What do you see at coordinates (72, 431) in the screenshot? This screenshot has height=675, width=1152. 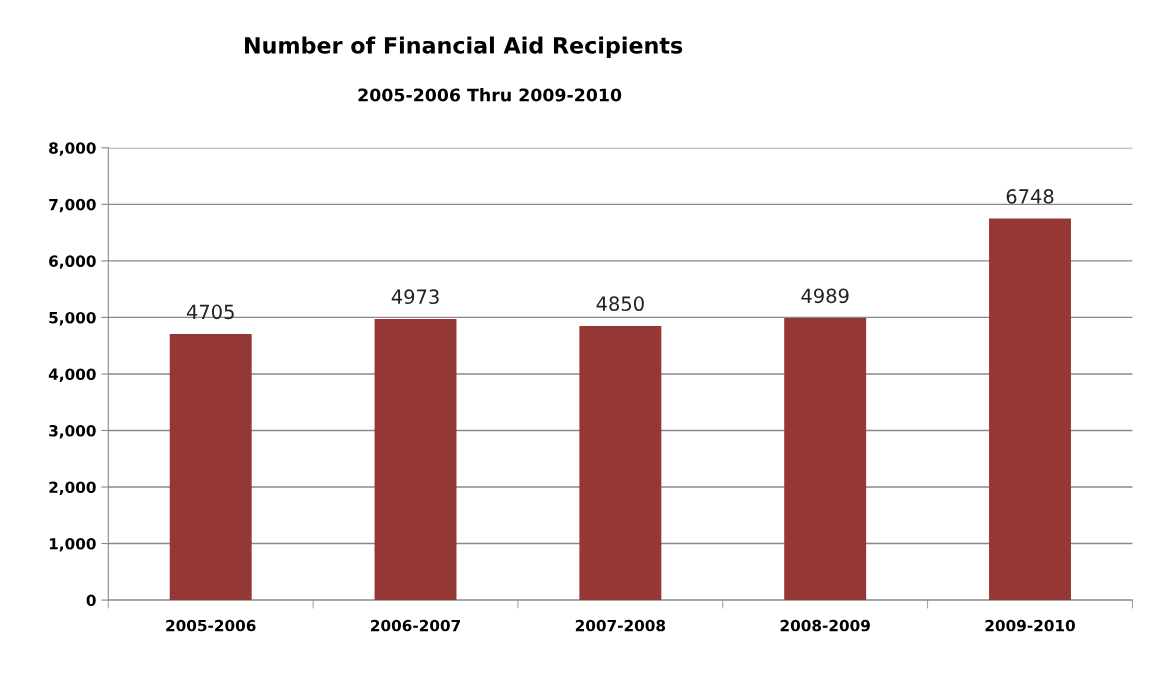 I see `y-tick-label: 3,000` at bounding box center [72, 431].